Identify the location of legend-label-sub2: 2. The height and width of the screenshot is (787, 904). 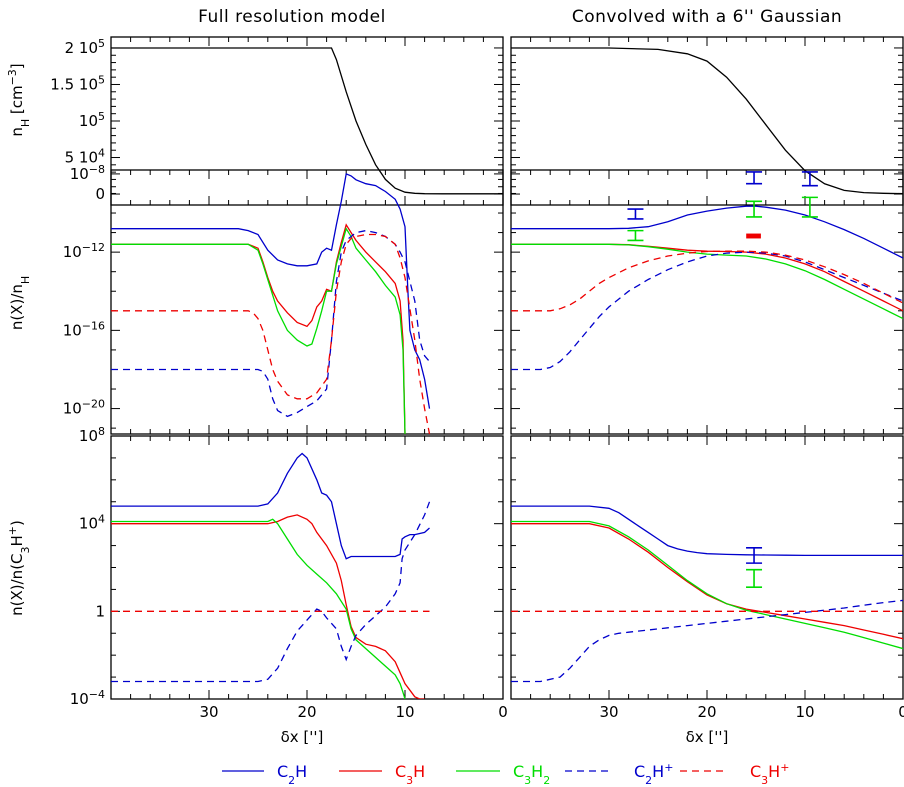
(546, 780).